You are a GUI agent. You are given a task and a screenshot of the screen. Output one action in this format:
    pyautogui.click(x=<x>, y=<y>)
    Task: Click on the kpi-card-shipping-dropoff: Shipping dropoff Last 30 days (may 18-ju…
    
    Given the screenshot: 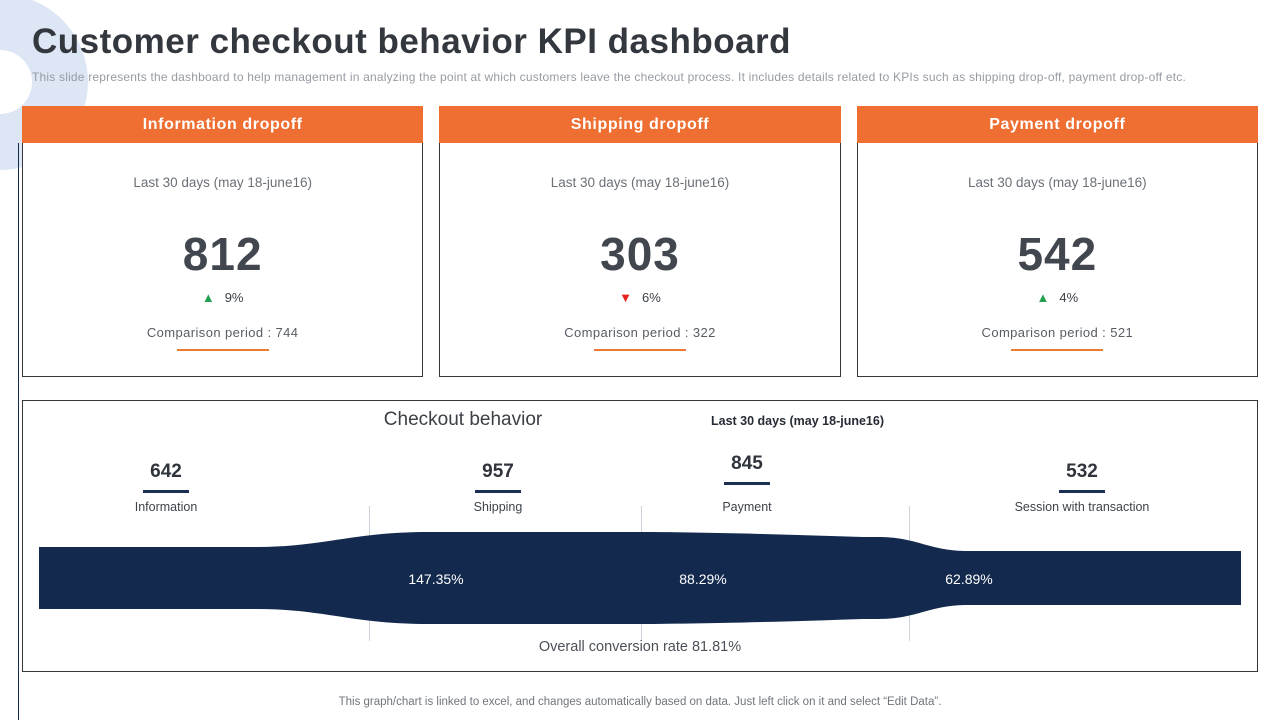 What is the action you would take?
    pyautogui.click(x=640, y=241)
    